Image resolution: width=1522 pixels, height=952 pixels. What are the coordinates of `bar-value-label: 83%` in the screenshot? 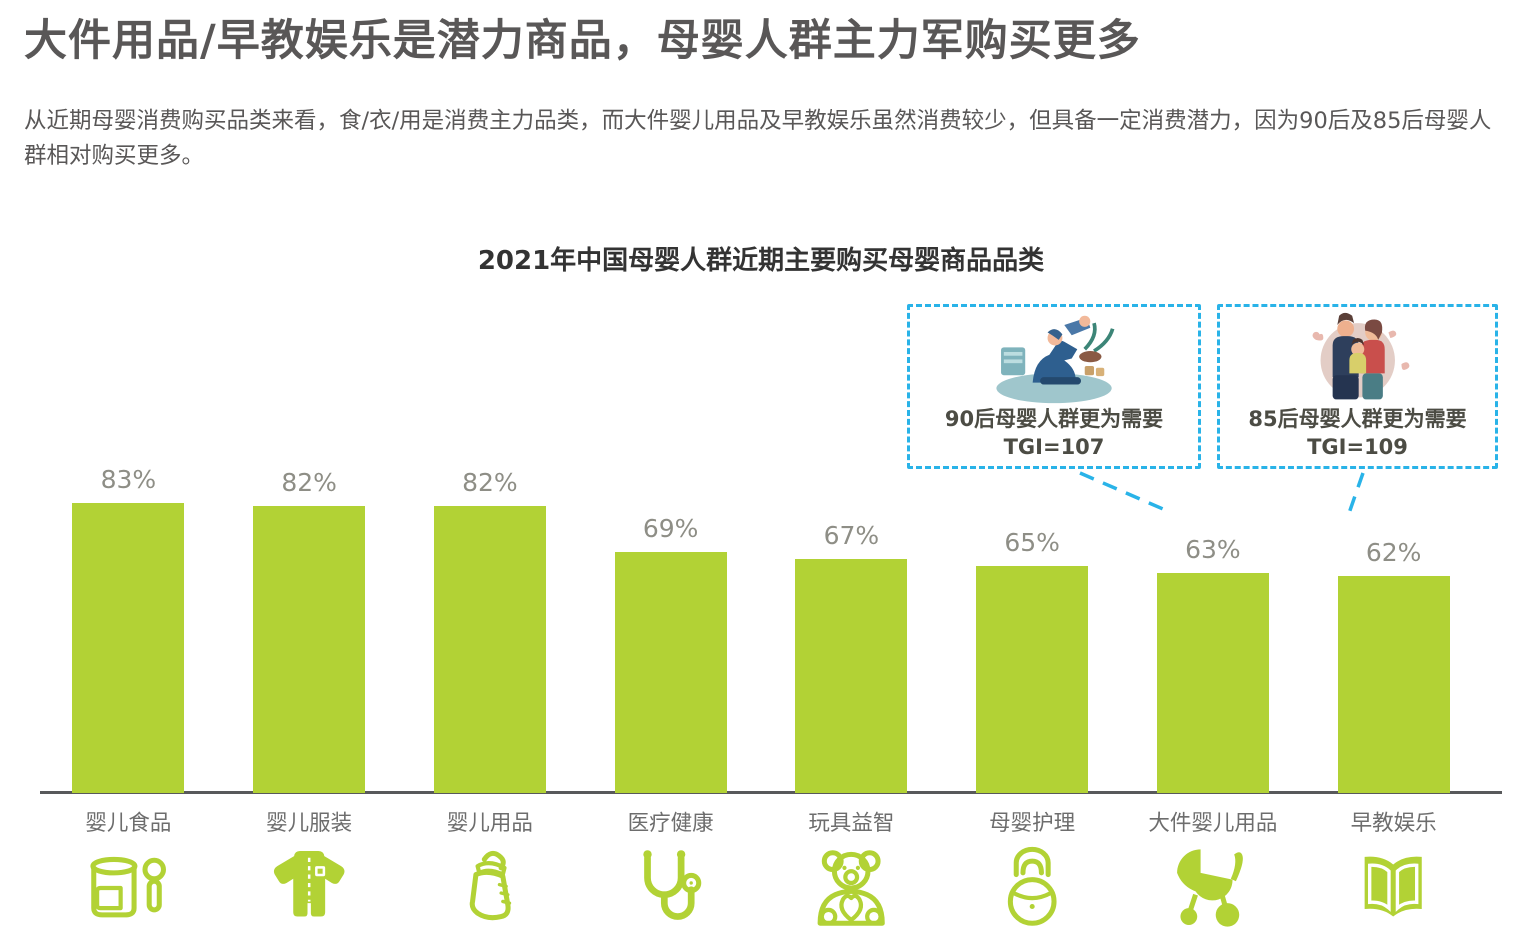 It's located at (128, 479).